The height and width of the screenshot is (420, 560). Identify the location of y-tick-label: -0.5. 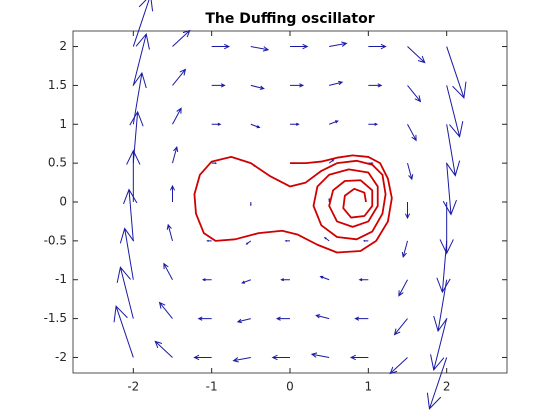
(55, 240).